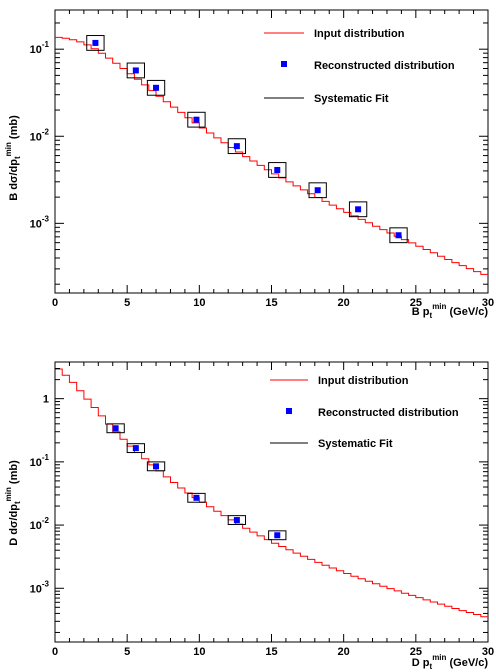  Describe the element at coordinates (416, 652) in the screenshot. I see `bottom-x-tick-label-5: 25` at that location.